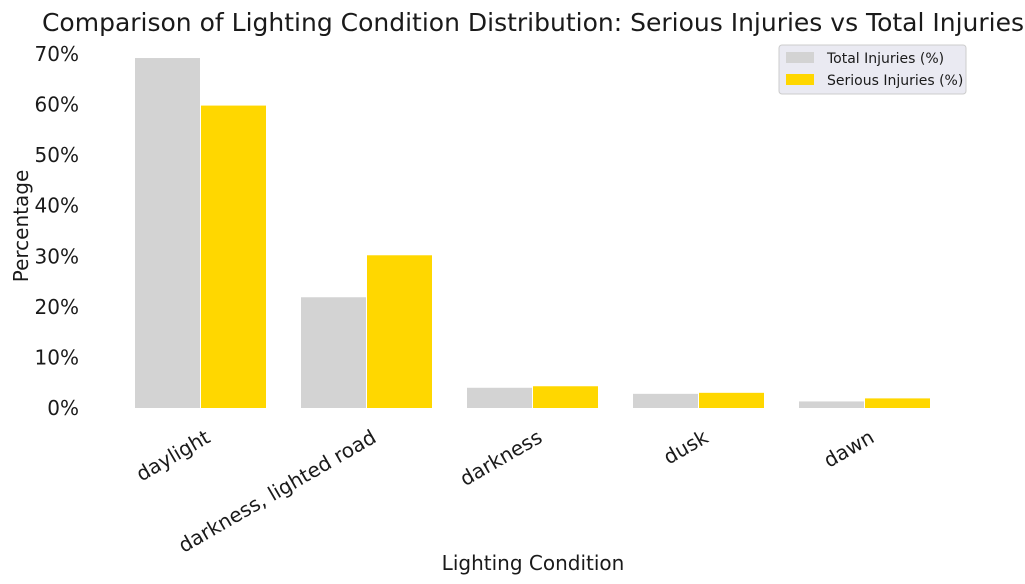 The height and width of the screenshot is (584, 1025). What do you see at coordinates (685, 447) in the screenshot?
I see `x-tick-label: dusk` at bounding box center [685, 447].